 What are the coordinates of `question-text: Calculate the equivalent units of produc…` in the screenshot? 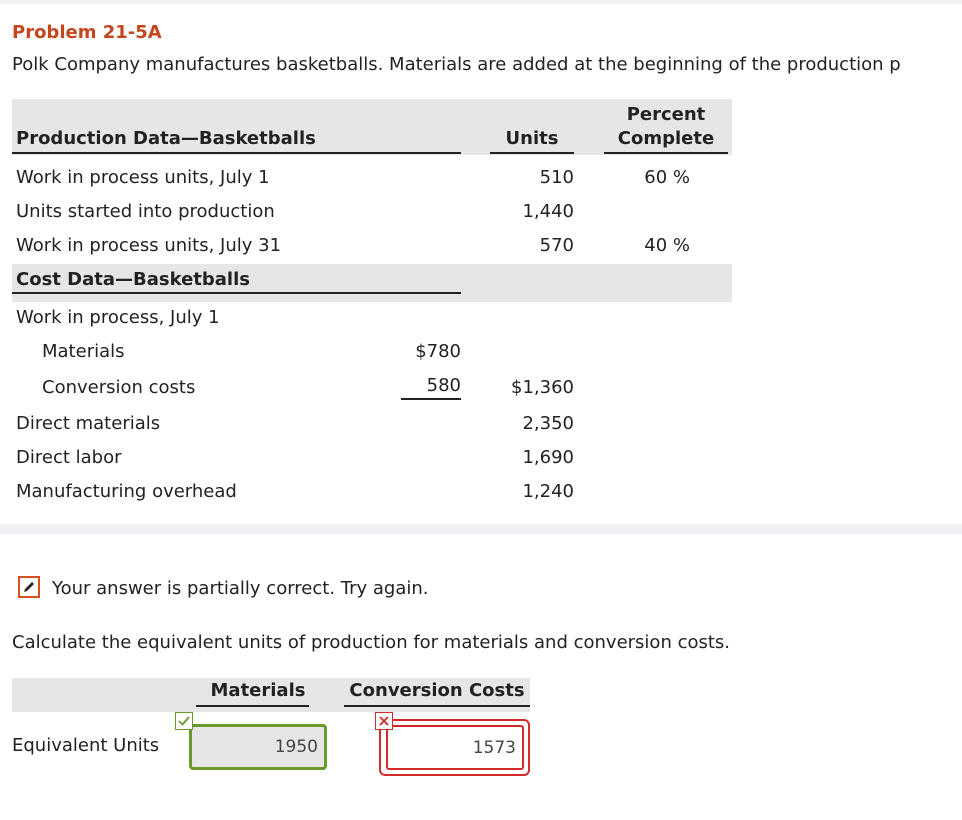 It's located at (371, 642).